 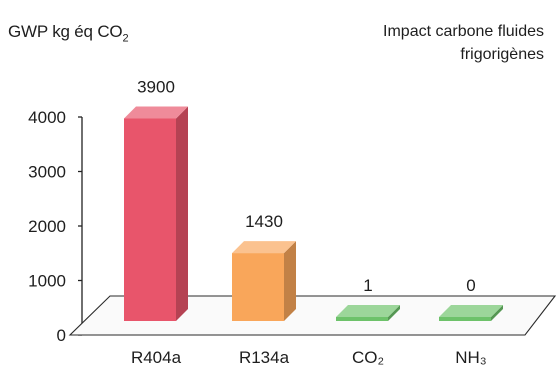 What do you see at coordinates (156, 357) in the screenshot?
I see `x-tick-label: R404a` at bounding box center [156, 357].